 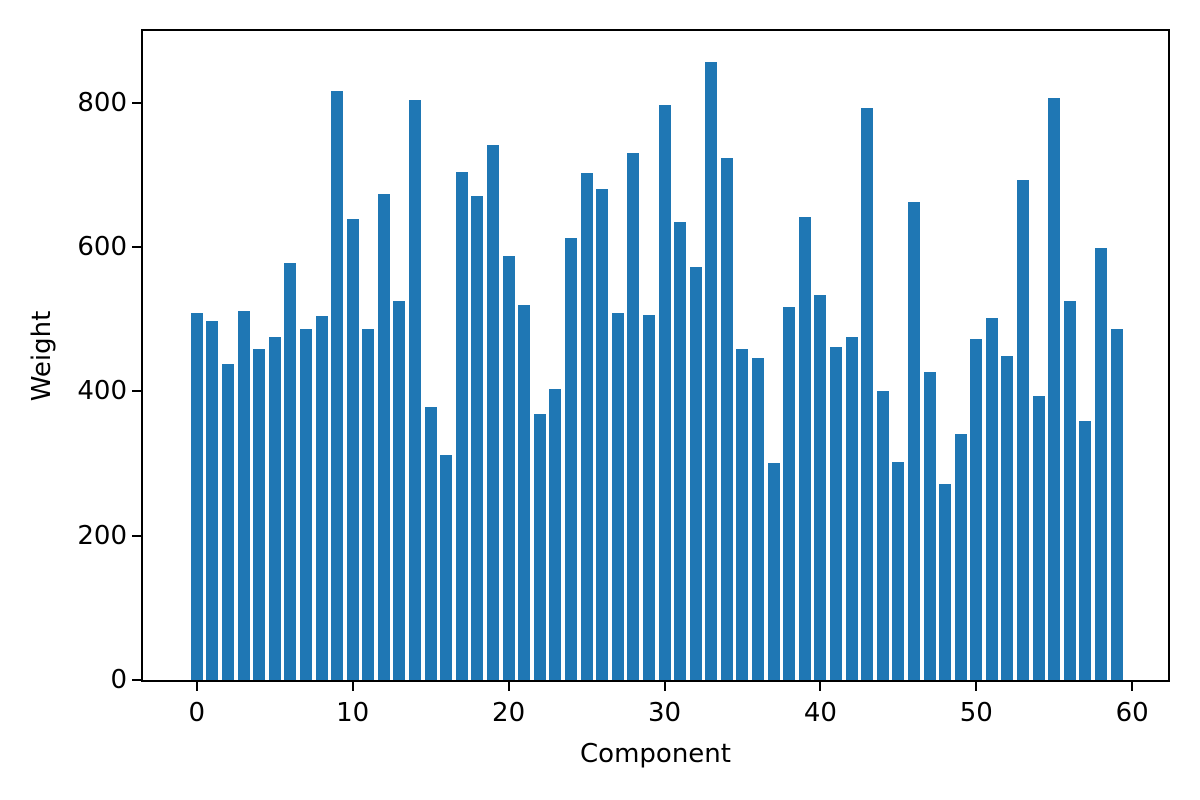 What do you see at coordinates (509, 713) in the screenshot?
I see `x-tick-label: 20` at bounding box center [509, 713].